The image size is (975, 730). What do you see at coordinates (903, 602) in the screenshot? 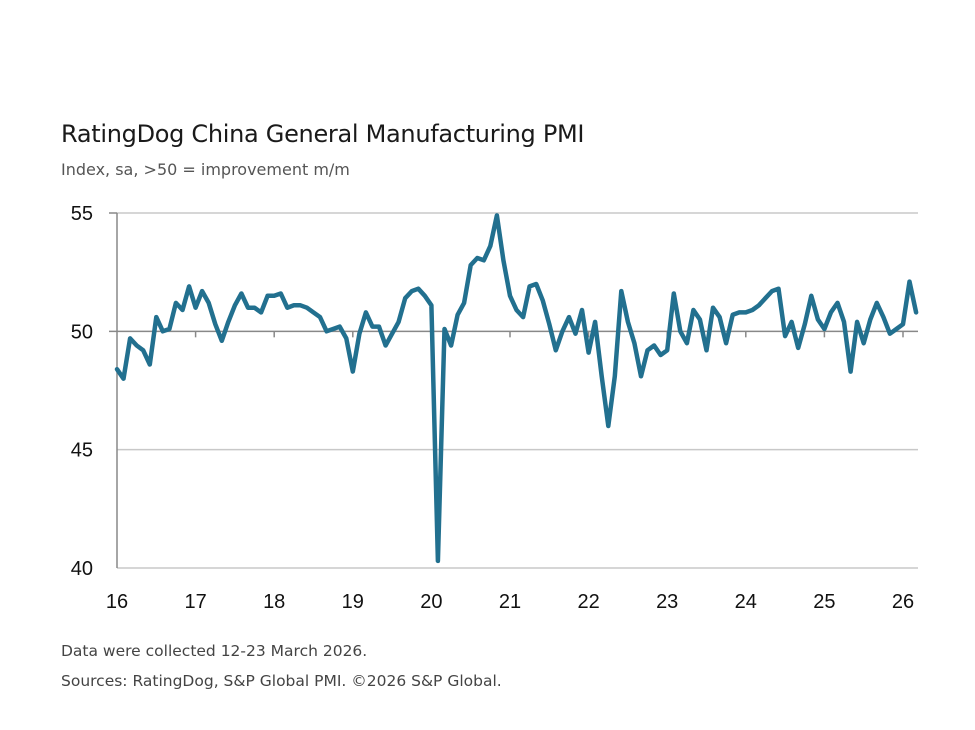
I see `x-tick-label: 26` at bounding box center [903, 602].